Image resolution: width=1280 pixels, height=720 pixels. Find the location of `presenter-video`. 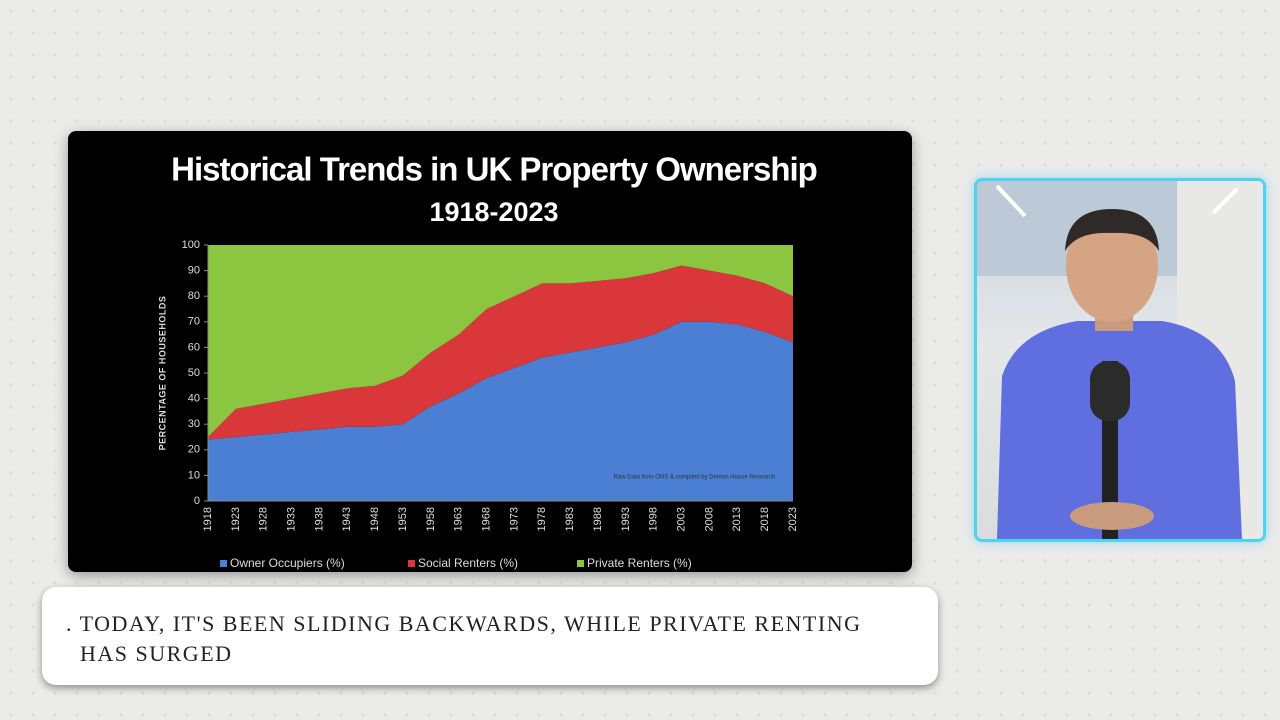

presenter-video is located at coordinates (1120, 360).